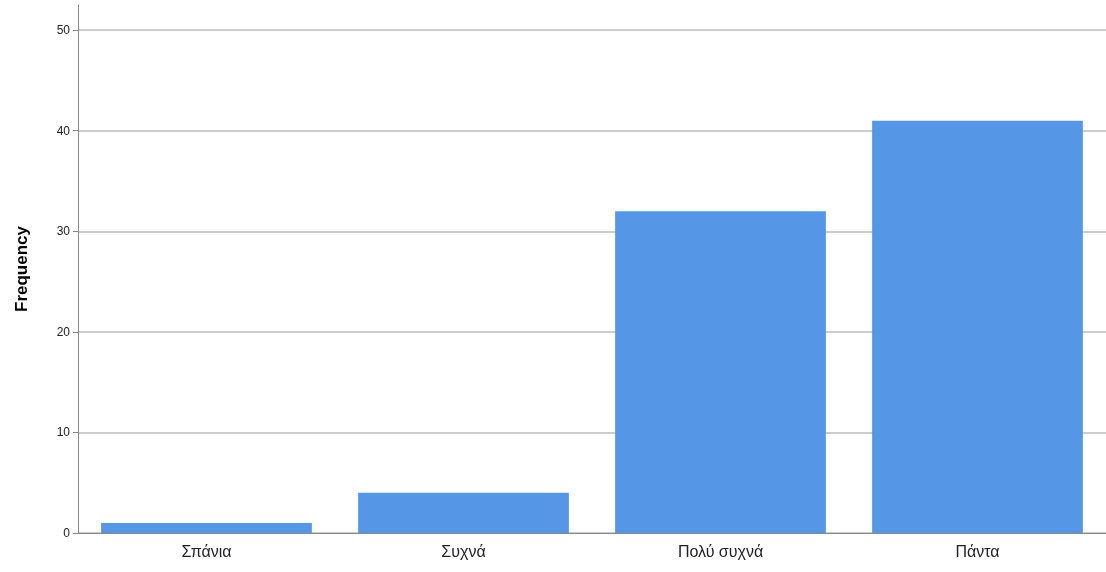  I want to click on x-tick-label: Πάντα, so click(977, 551).